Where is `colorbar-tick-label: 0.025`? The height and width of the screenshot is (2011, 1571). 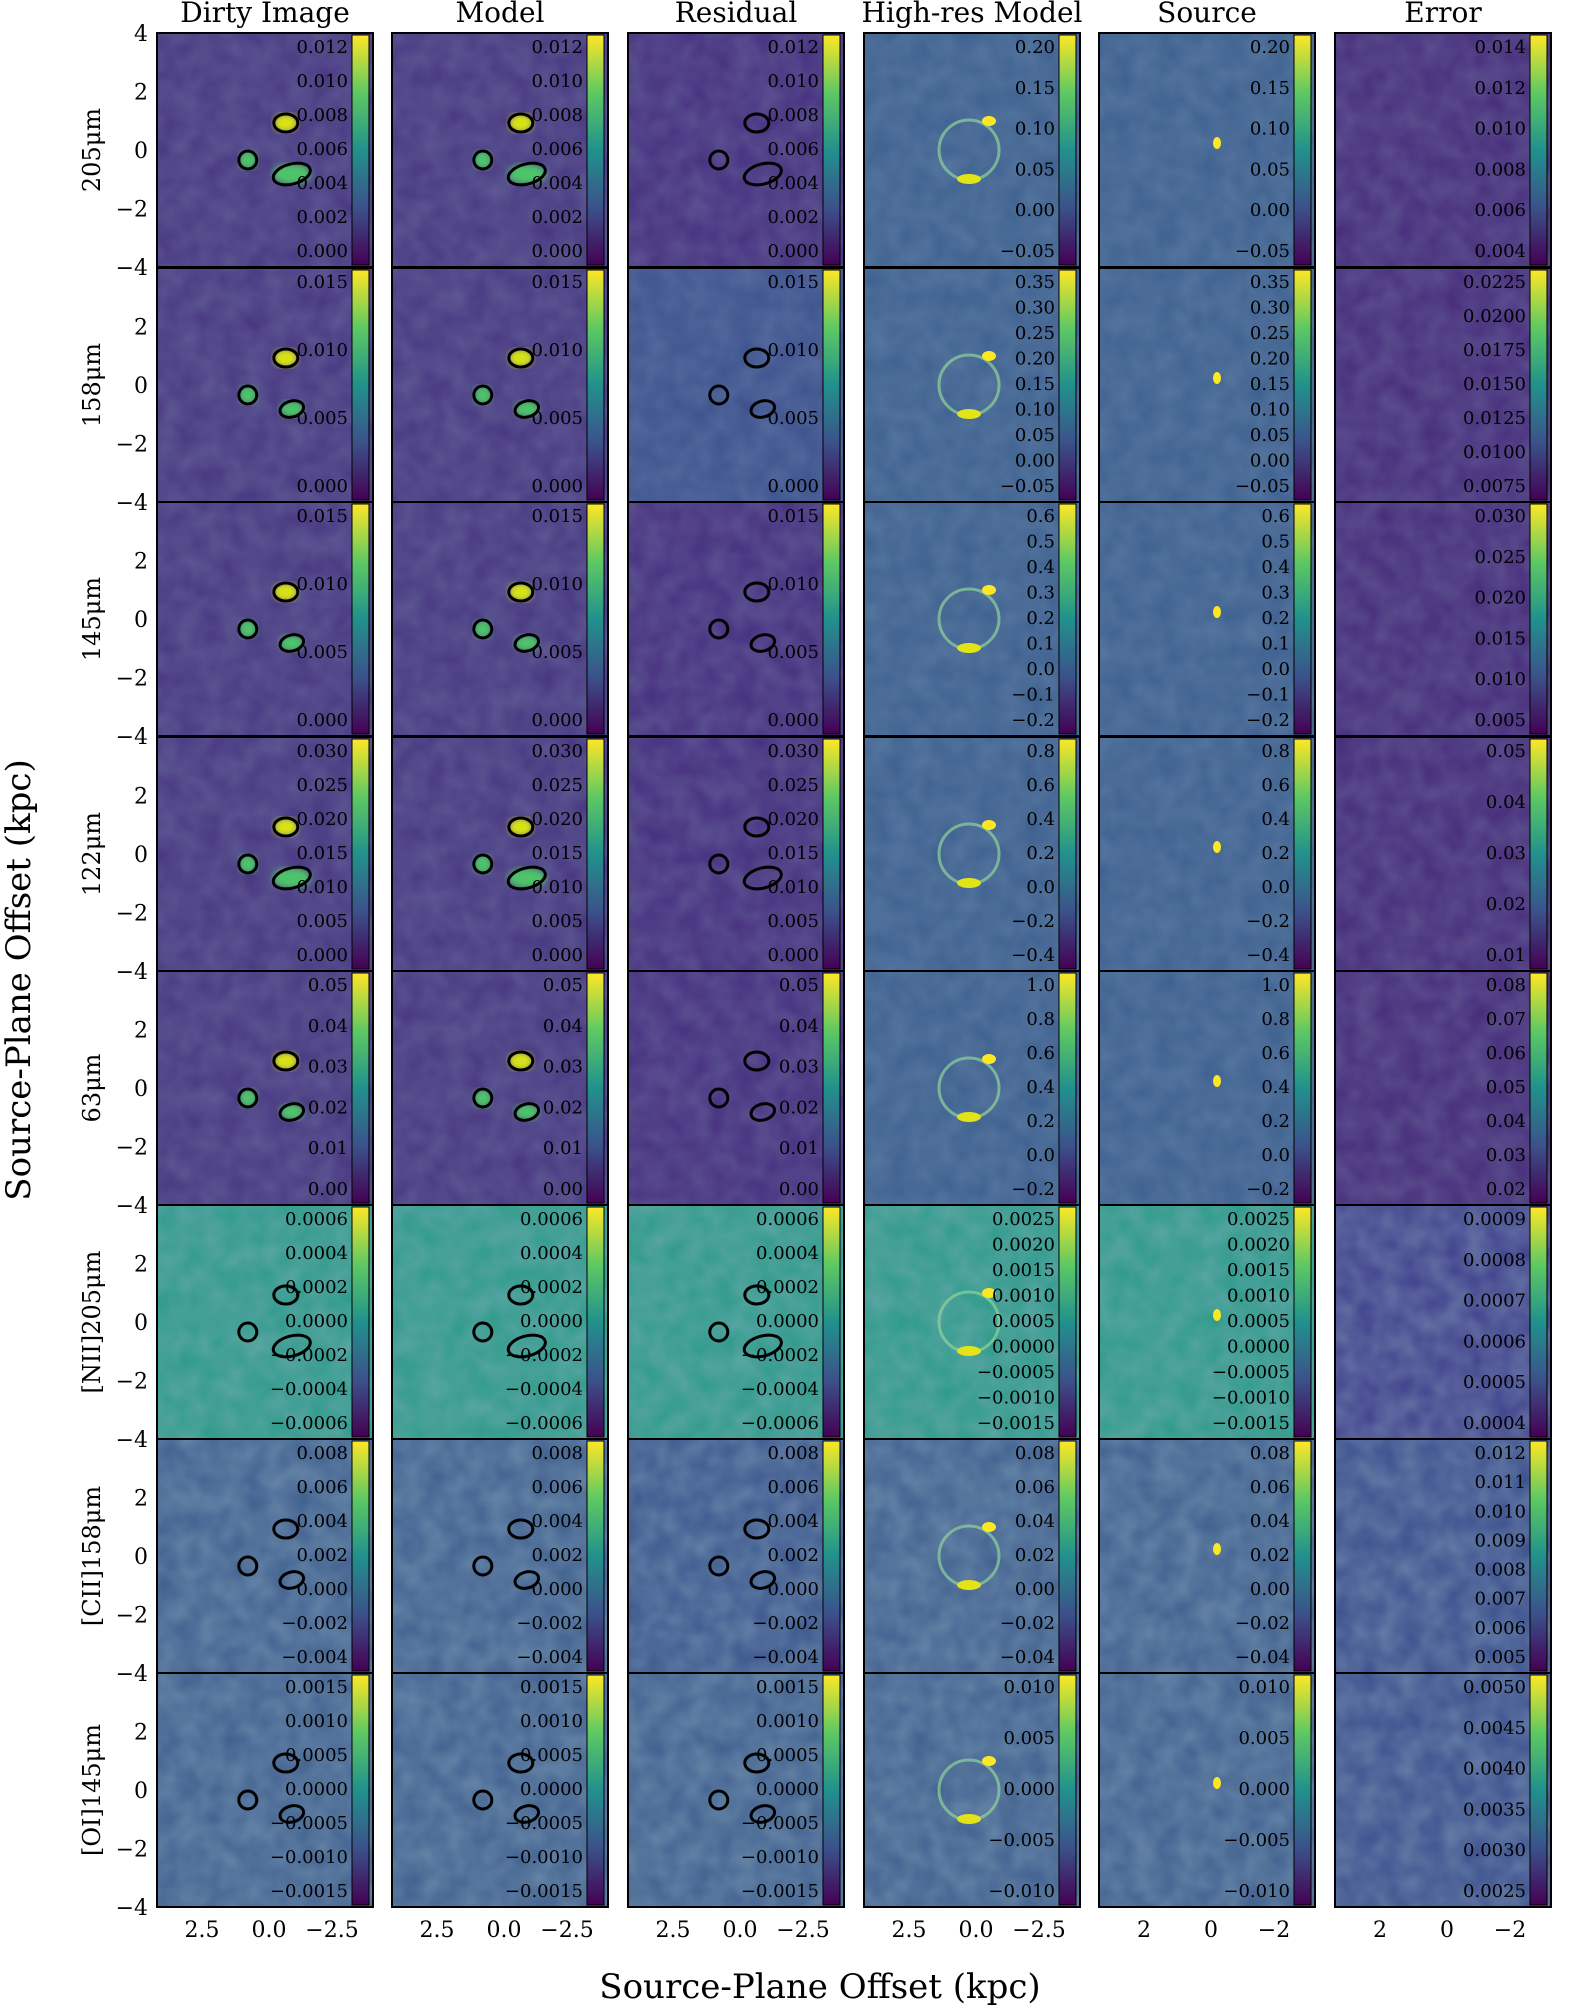
colorbar-tick-label: 0.025 is located at coordinates (793, 785).